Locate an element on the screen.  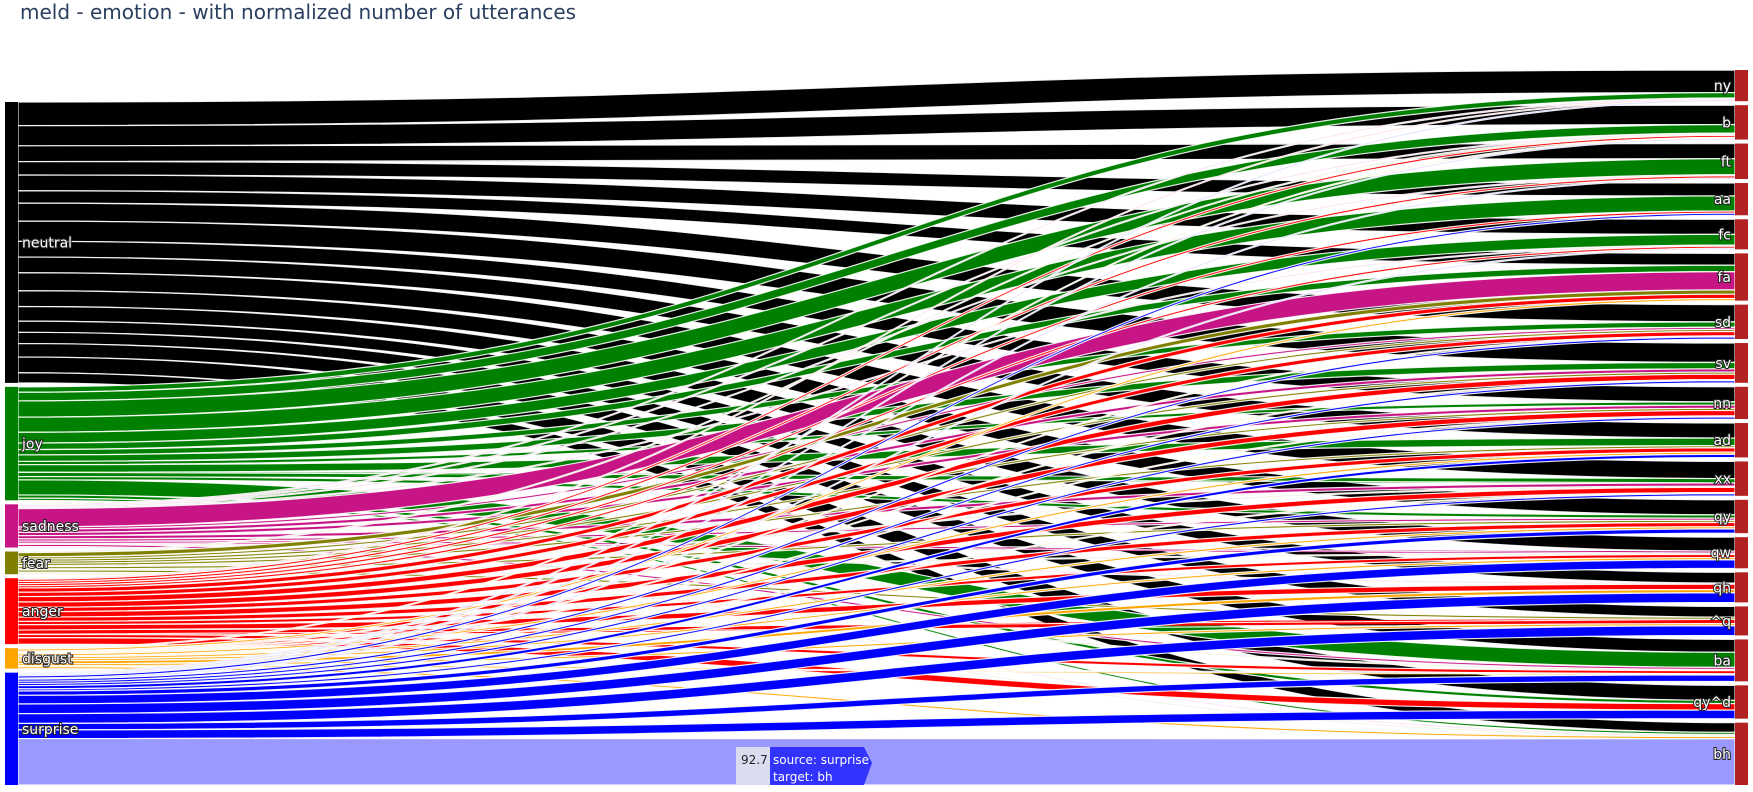
target-node-bh is located at coordinates (1741, 753).